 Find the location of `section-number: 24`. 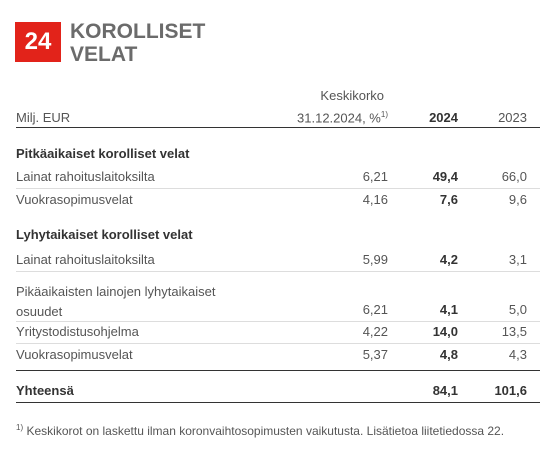

section-number: 24 is located at coordinates (38, 42).